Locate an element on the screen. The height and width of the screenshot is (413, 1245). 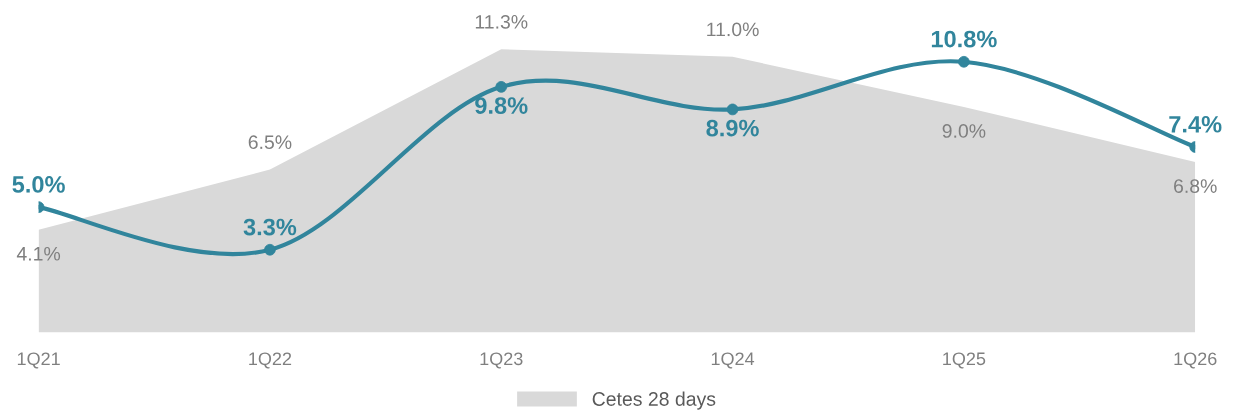
data-label: 3.3% is located at coordinates (270, 227).